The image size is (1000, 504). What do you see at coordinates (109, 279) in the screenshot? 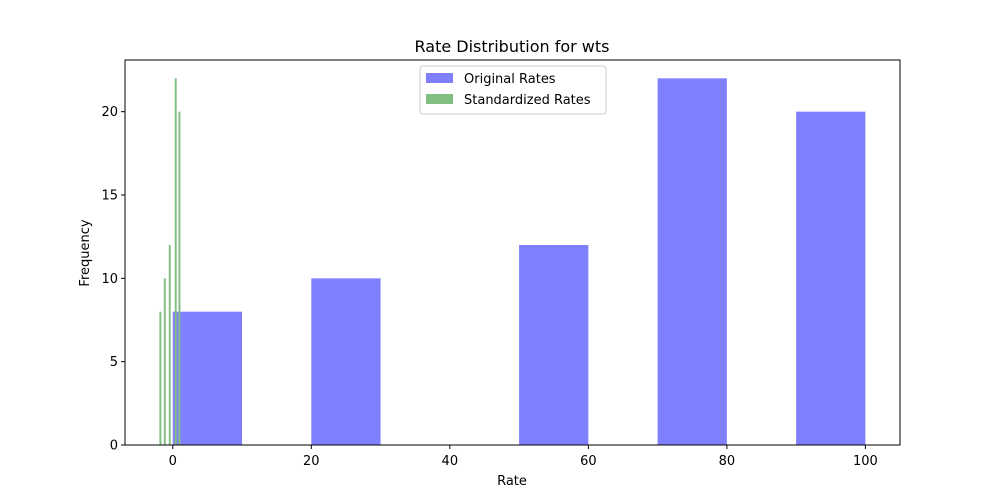
I see `y-tick-label: 10` at bounding box center [109, 279].